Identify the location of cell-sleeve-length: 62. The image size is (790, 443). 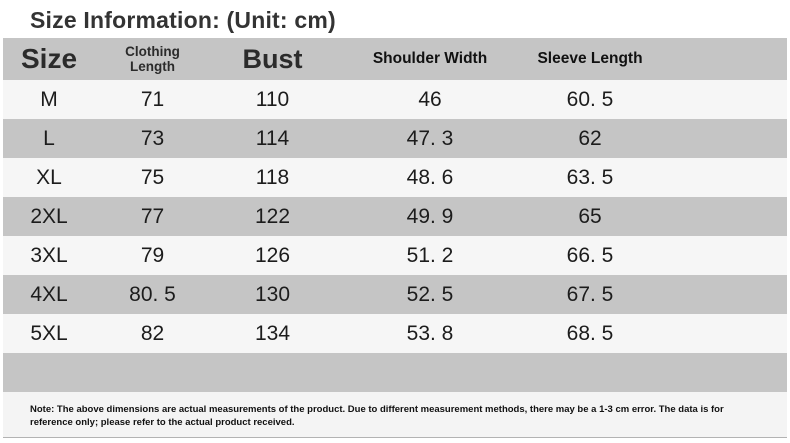
(590, 138).